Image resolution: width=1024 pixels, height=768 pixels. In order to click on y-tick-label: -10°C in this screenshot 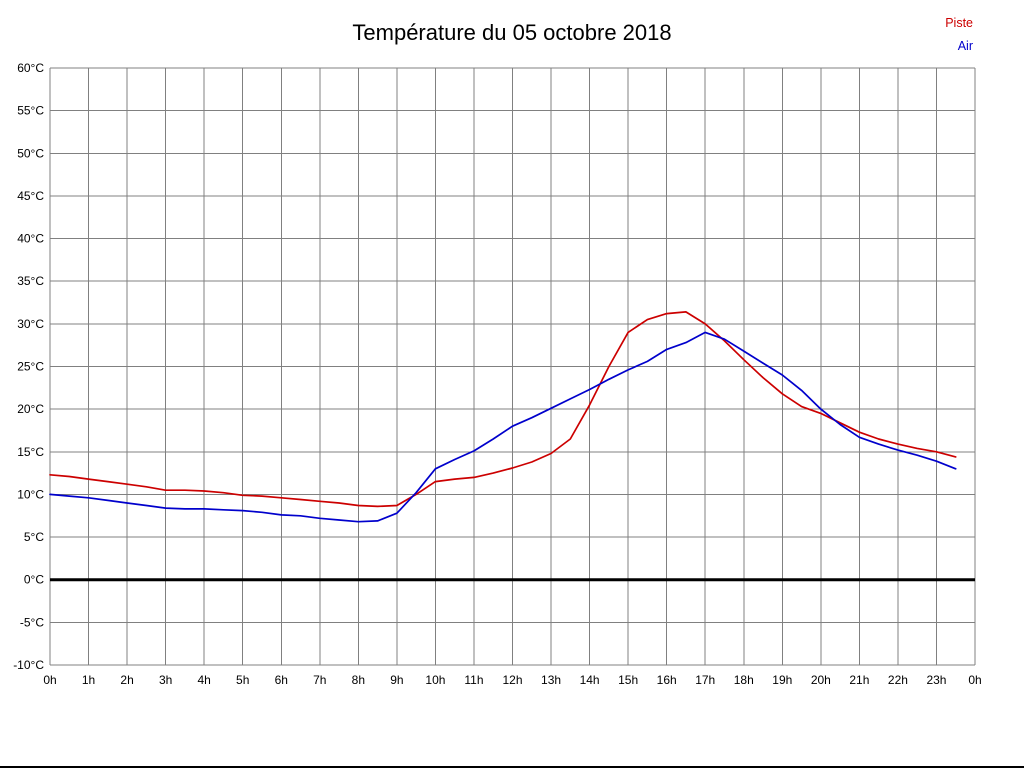, I will do `click(28, 665)`.